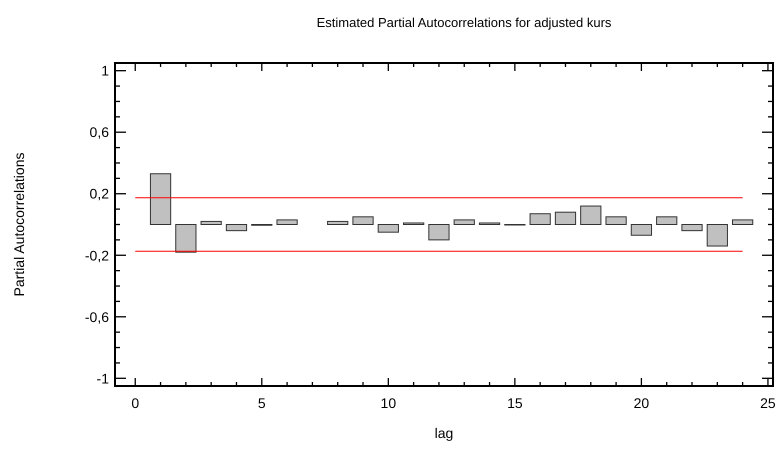 This screenshot has width=781, height=451. What do you see at coordinates (100, 194) in the screenshot?
I see `y-tick-label: 0,2` at bounding box center [100, 194].